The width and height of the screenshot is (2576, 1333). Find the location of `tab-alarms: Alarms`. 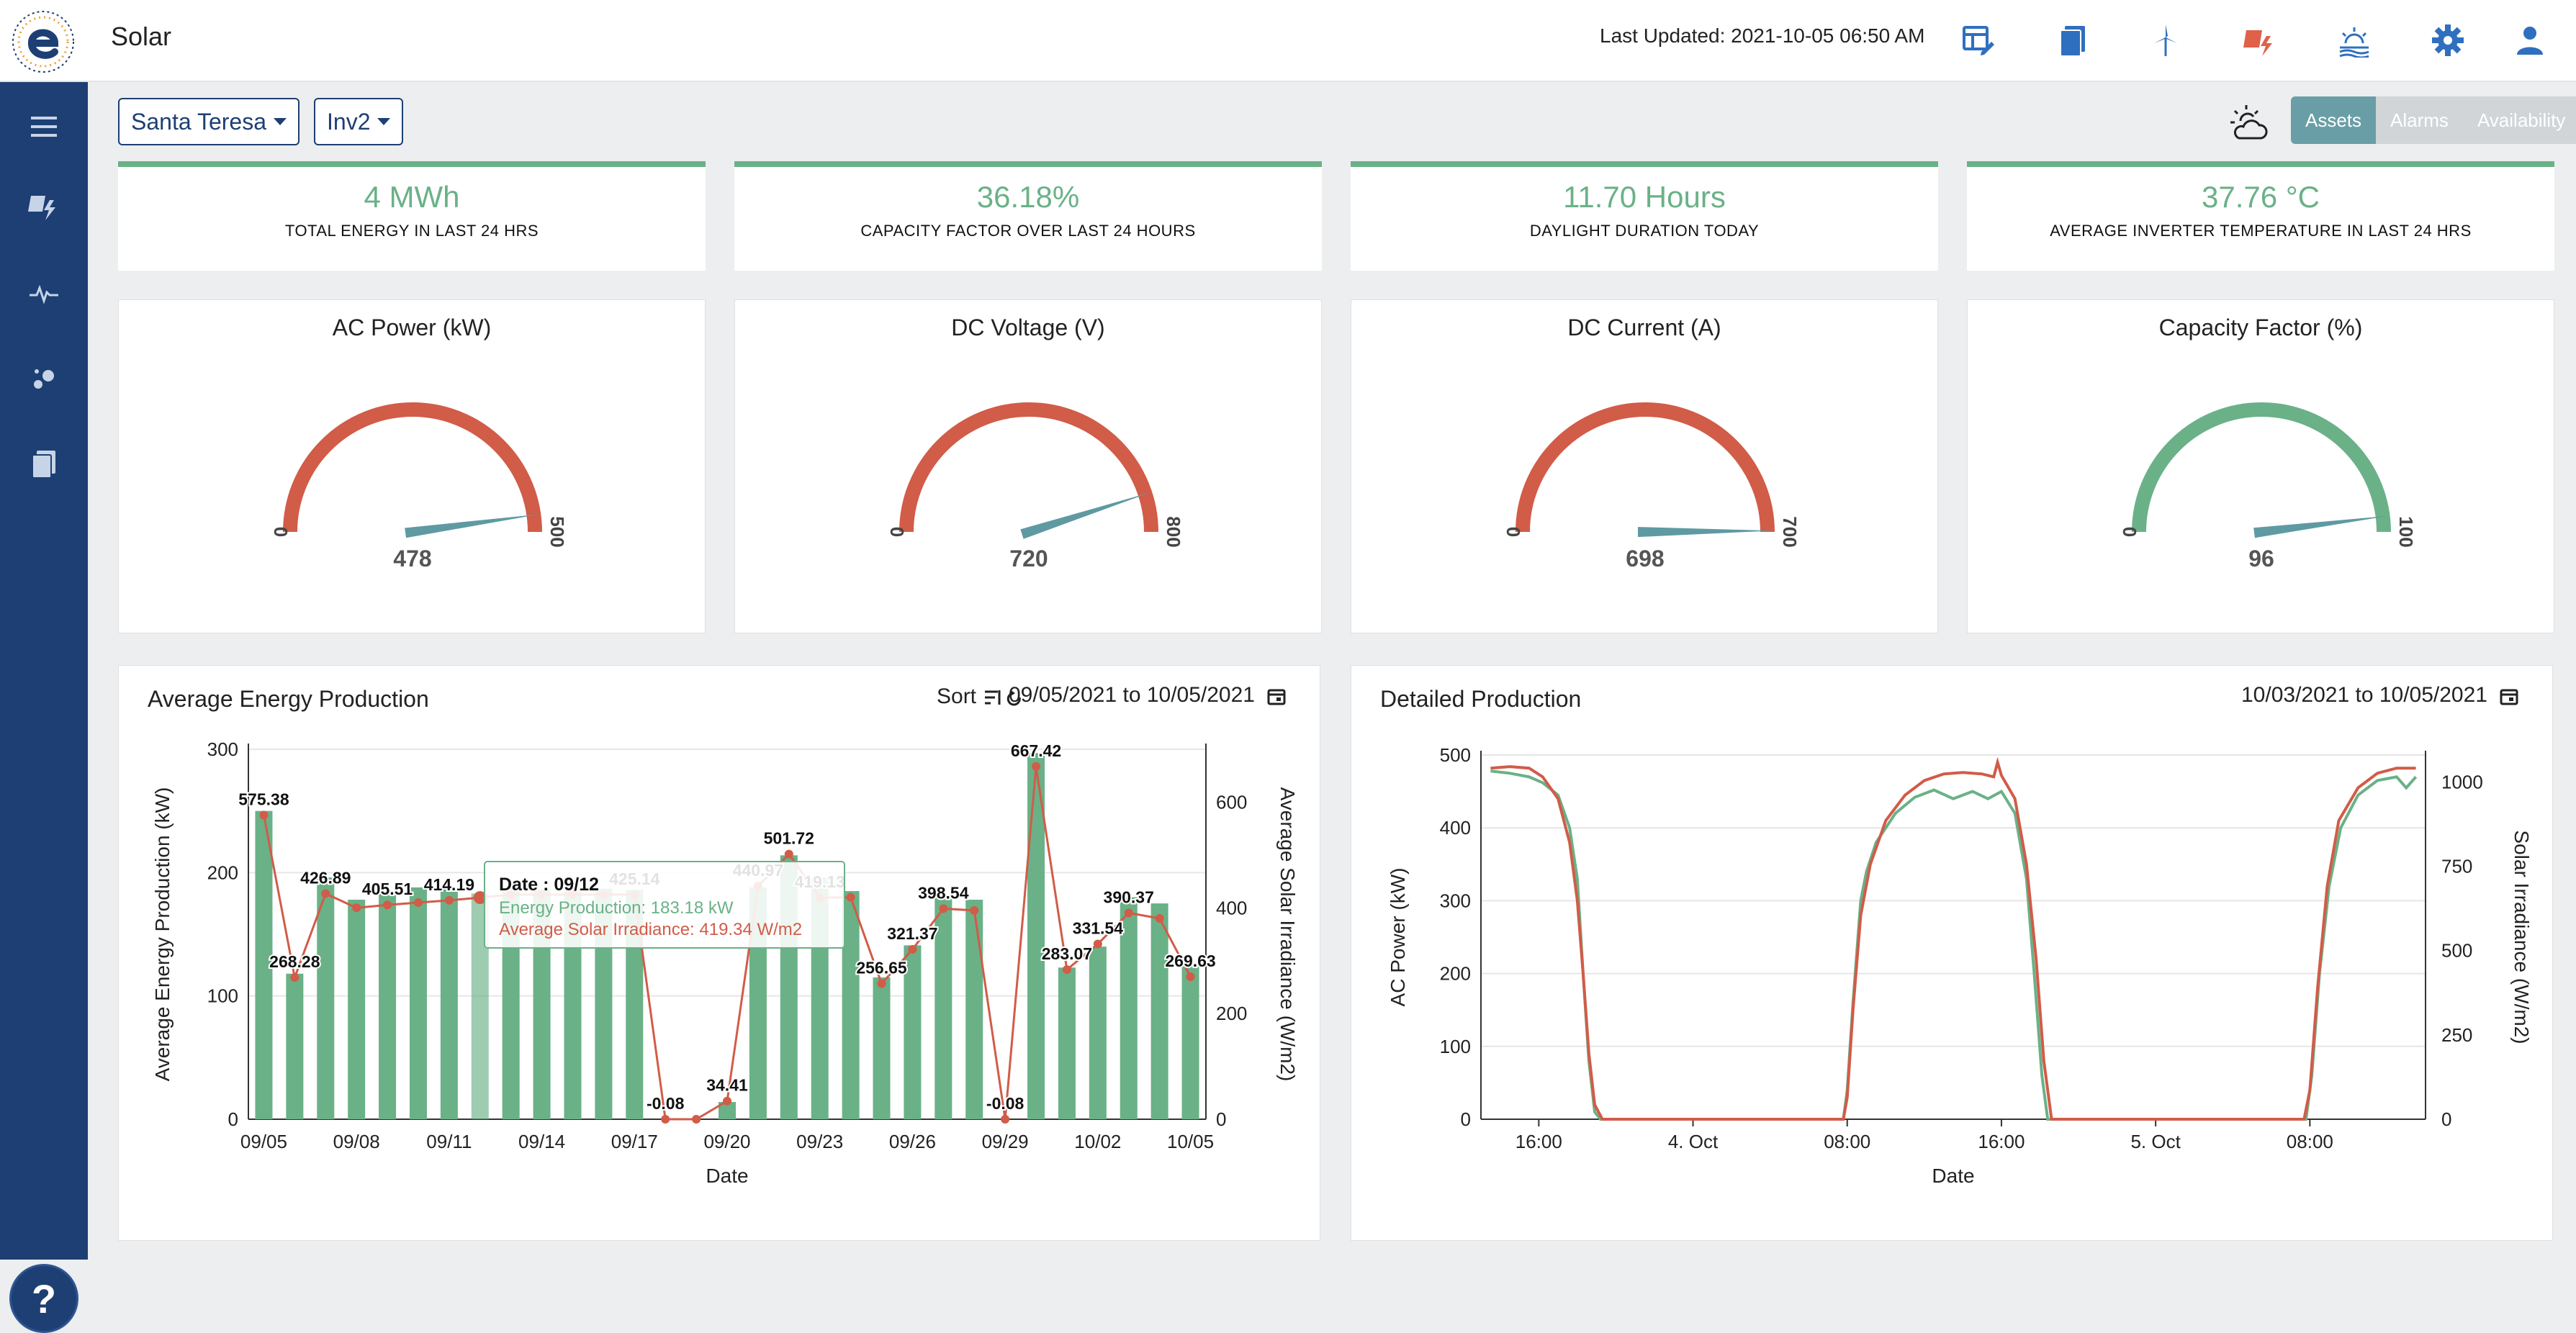

tab-alarms: Alarms is located at coordinates (2419, 120).